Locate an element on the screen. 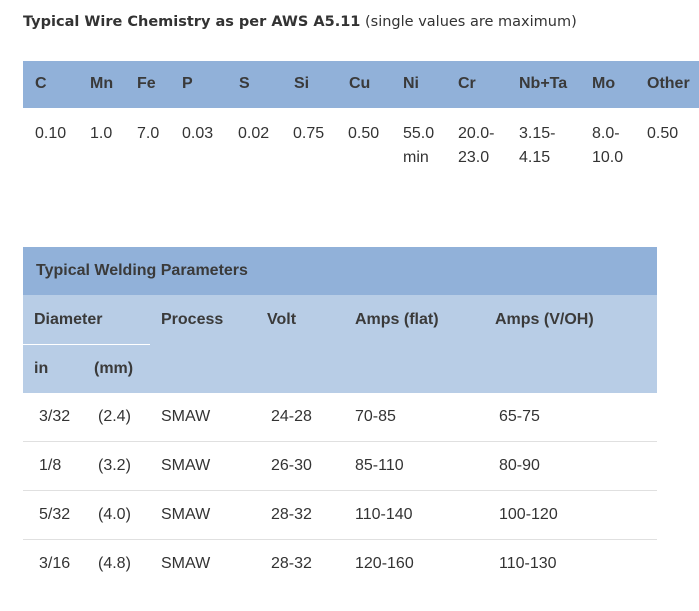  chem-header-cu: Cu is located at coordinates (360, 83).